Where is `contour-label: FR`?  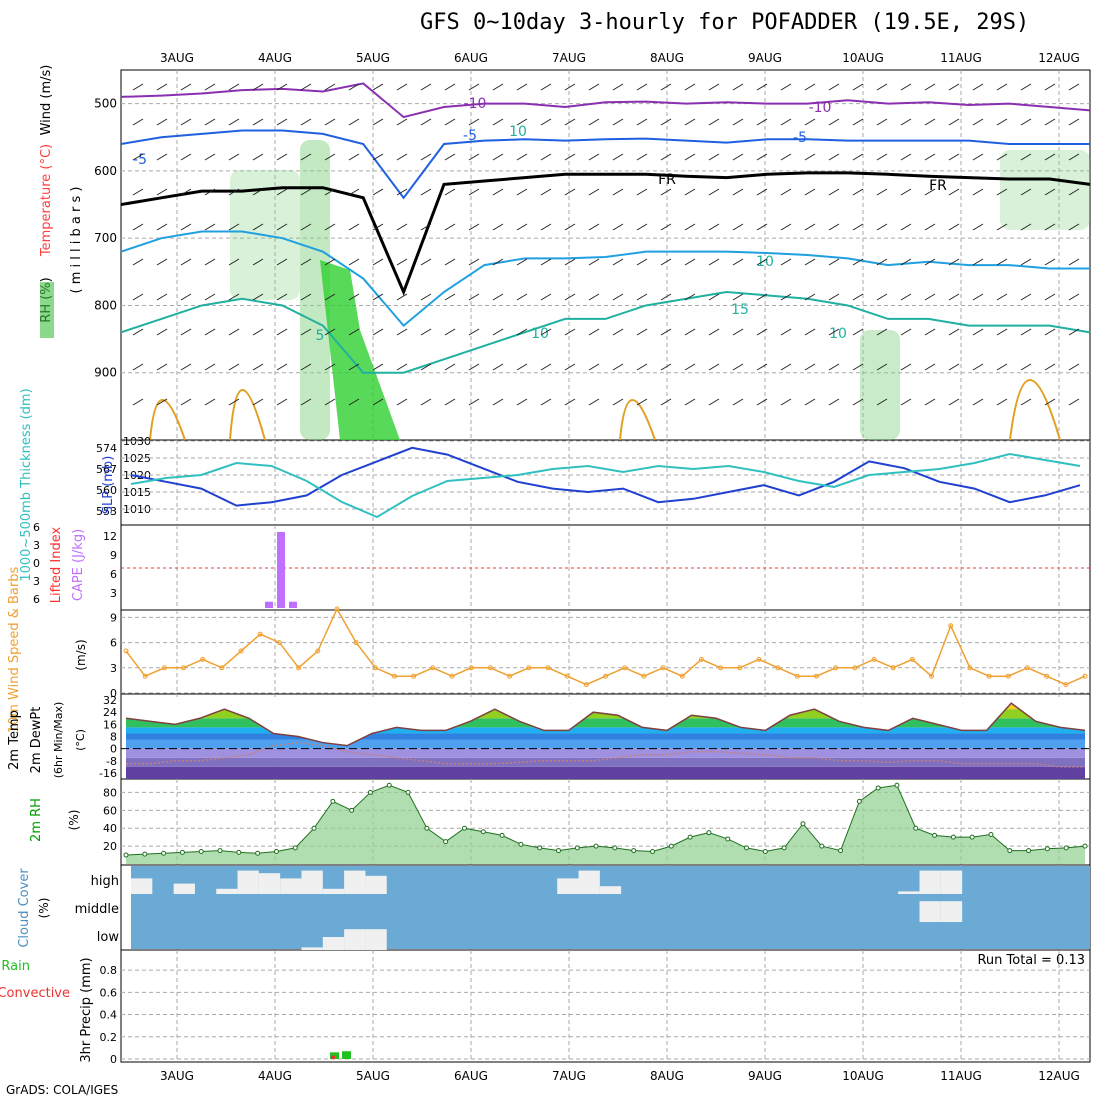
contour-label: FR is located at coordinates (667, 180).